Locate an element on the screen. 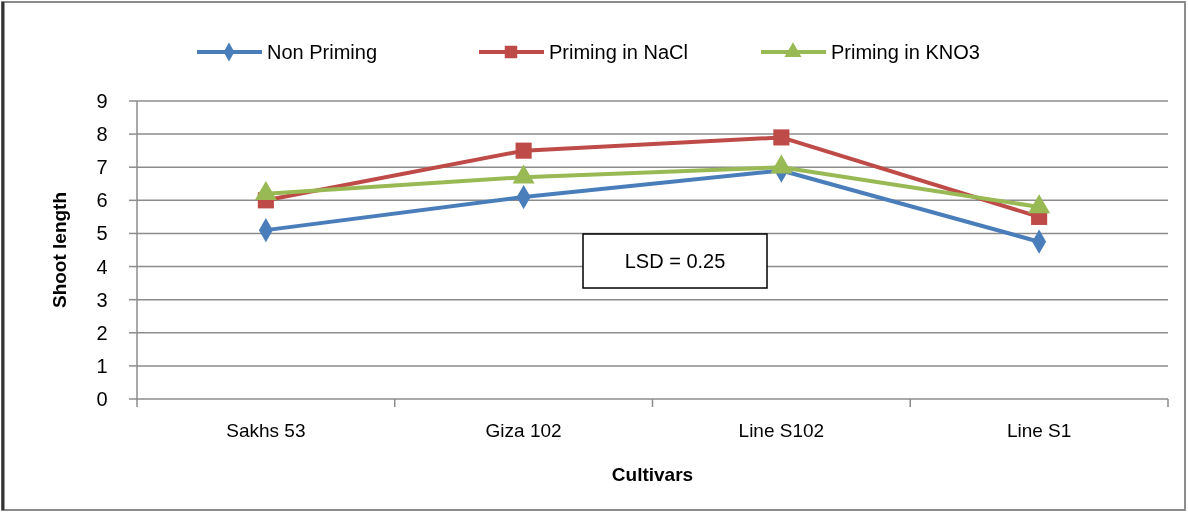 The width and height of the screenshot is (1188, 513). y-tick-label: 8 is located at coordinates (102, 134).